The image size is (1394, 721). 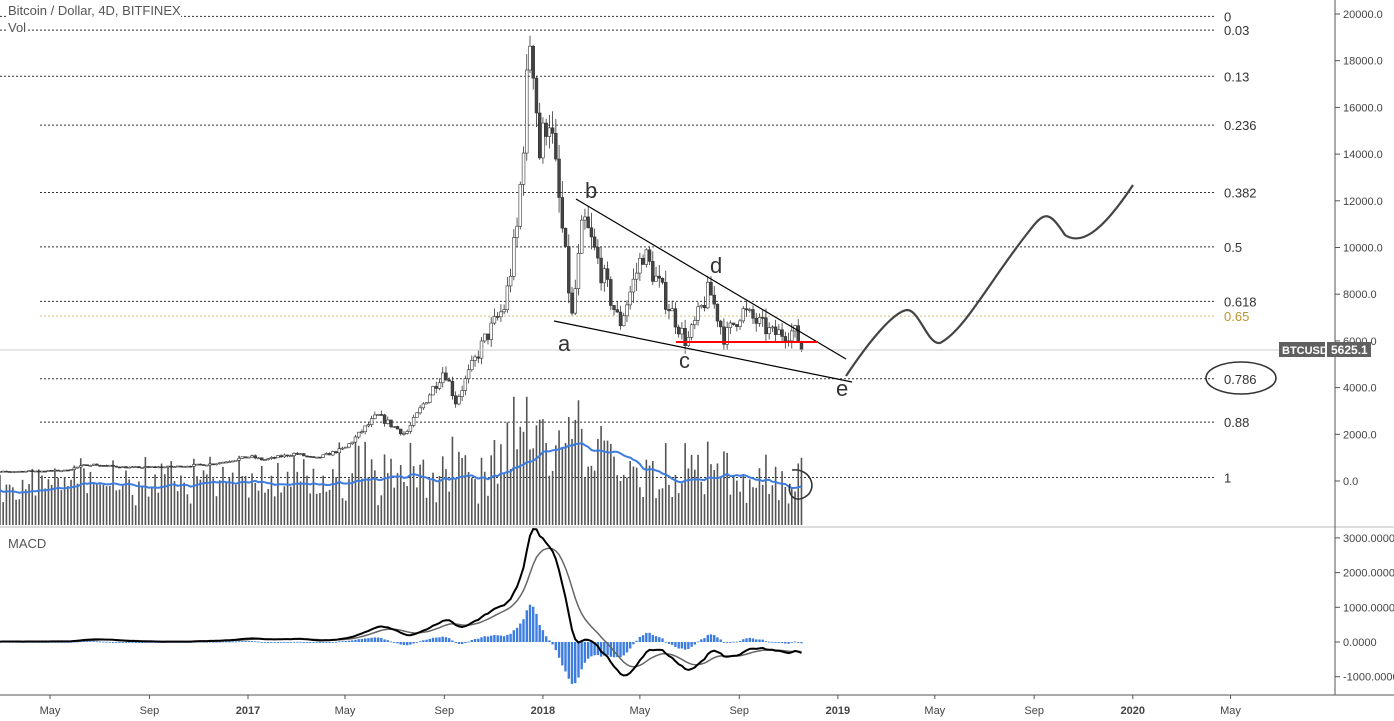 I want to click on fib-level-label: 0.5, so click(x=1233, y=247).